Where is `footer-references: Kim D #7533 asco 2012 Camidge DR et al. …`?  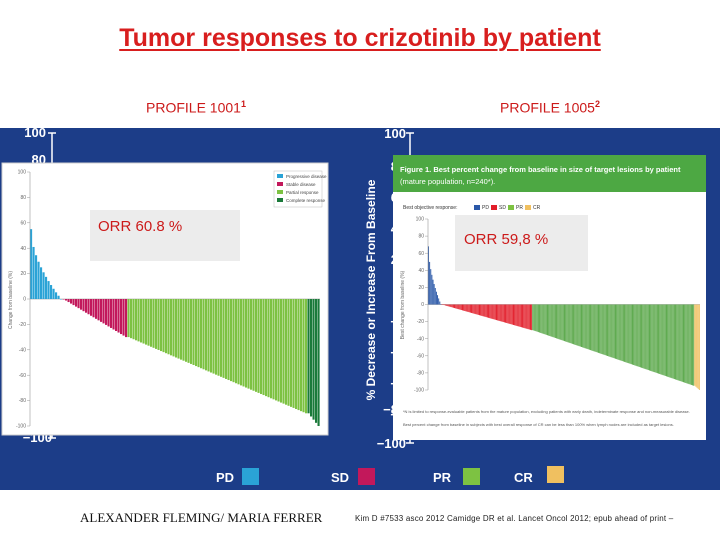
footer-references: Kim D #7533 asco 2012 Camidge DR et al. … is located at coordinates (514, 518).